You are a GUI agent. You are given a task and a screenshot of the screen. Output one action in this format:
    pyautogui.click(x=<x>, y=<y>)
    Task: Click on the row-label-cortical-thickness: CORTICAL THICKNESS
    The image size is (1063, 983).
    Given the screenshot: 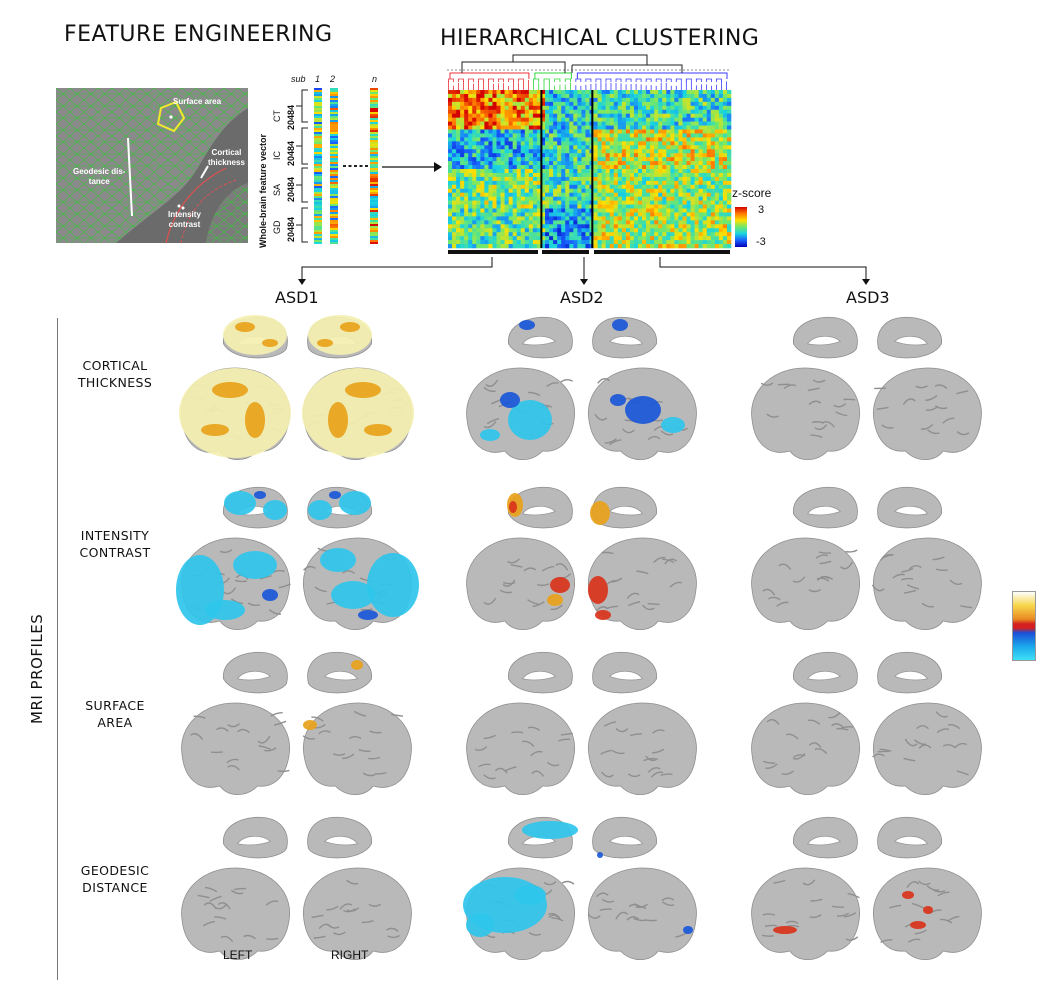 What is the action you would take?
    pyautogui.click(x=115, y=374)
    